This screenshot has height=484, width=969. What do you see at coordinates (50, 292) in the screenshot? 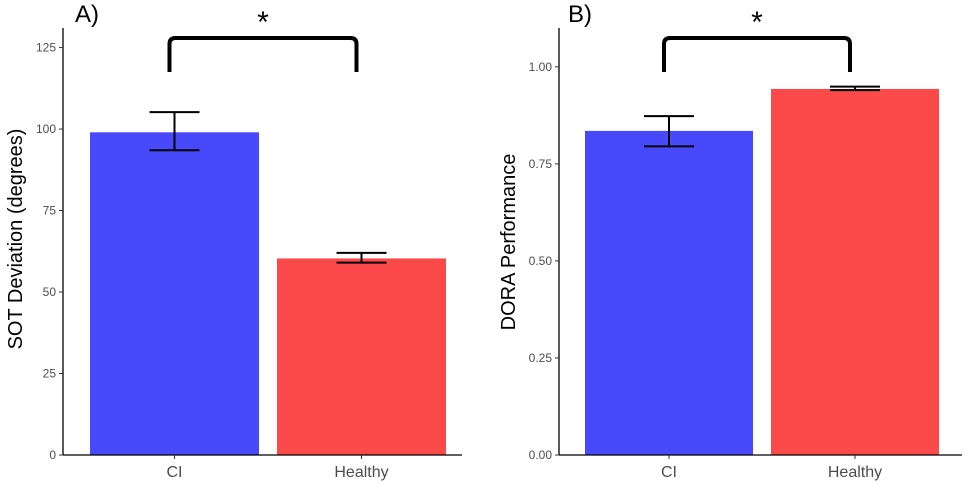
I see `y-tick-label: 50` at bounding box center [50, 292].